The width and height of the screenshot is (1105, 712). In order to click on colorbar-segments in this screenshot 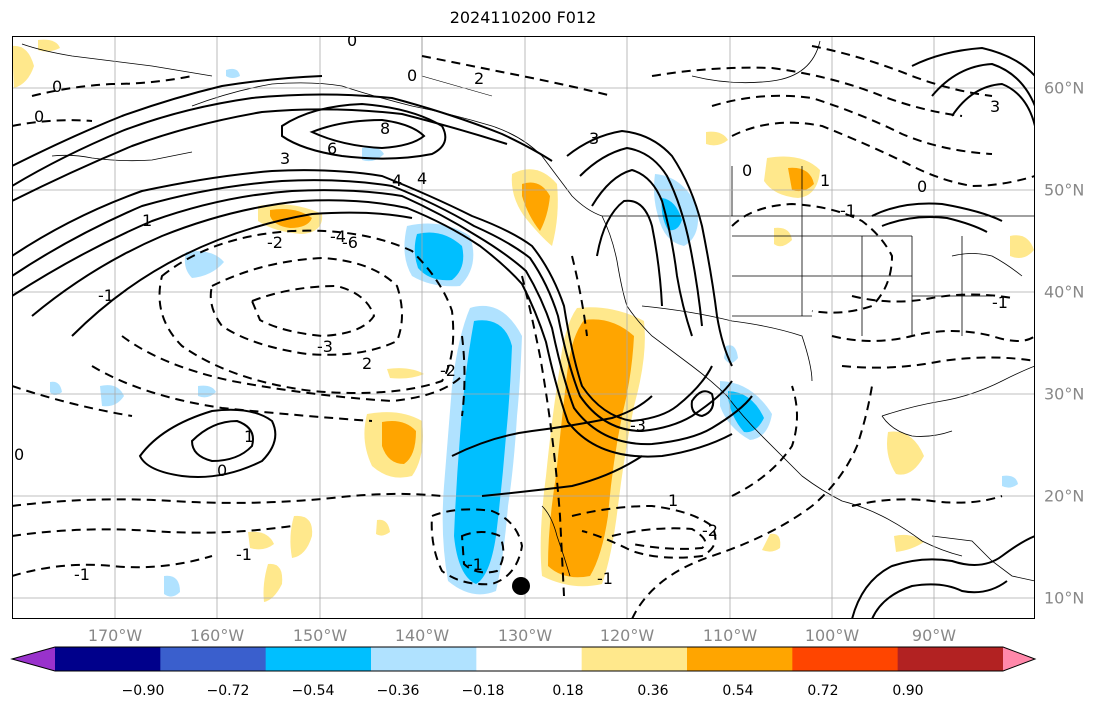, I will do `click(523, 659)`.